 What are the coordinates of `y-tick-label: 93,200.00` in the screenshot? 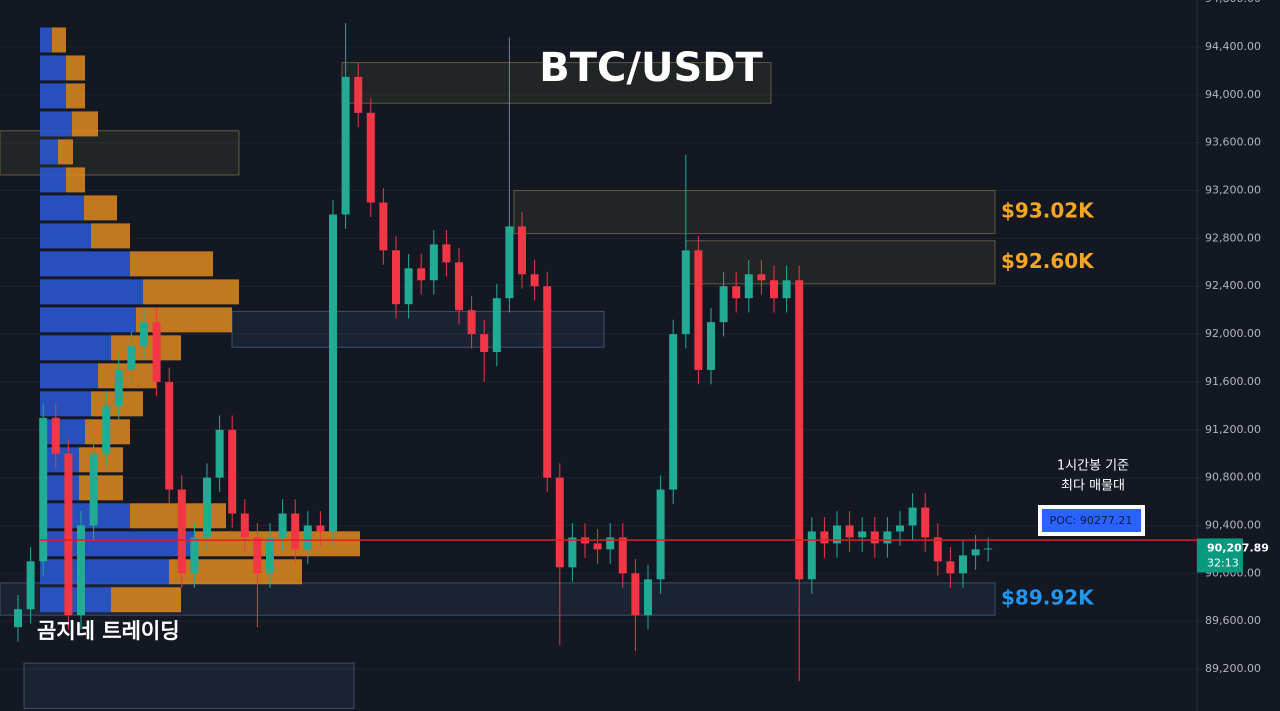 It's located at (1233, 190).